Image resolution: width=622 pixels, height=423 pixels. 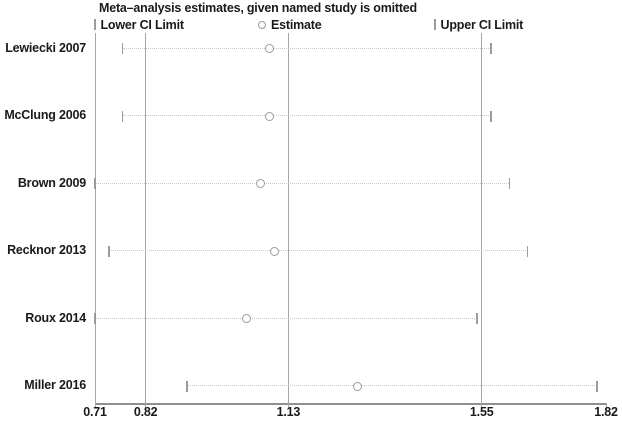 What do you see at coordinates (606, 405) in the screenshot?
I see `x-axis-tick-1.82` at bounding box center [606, 405].